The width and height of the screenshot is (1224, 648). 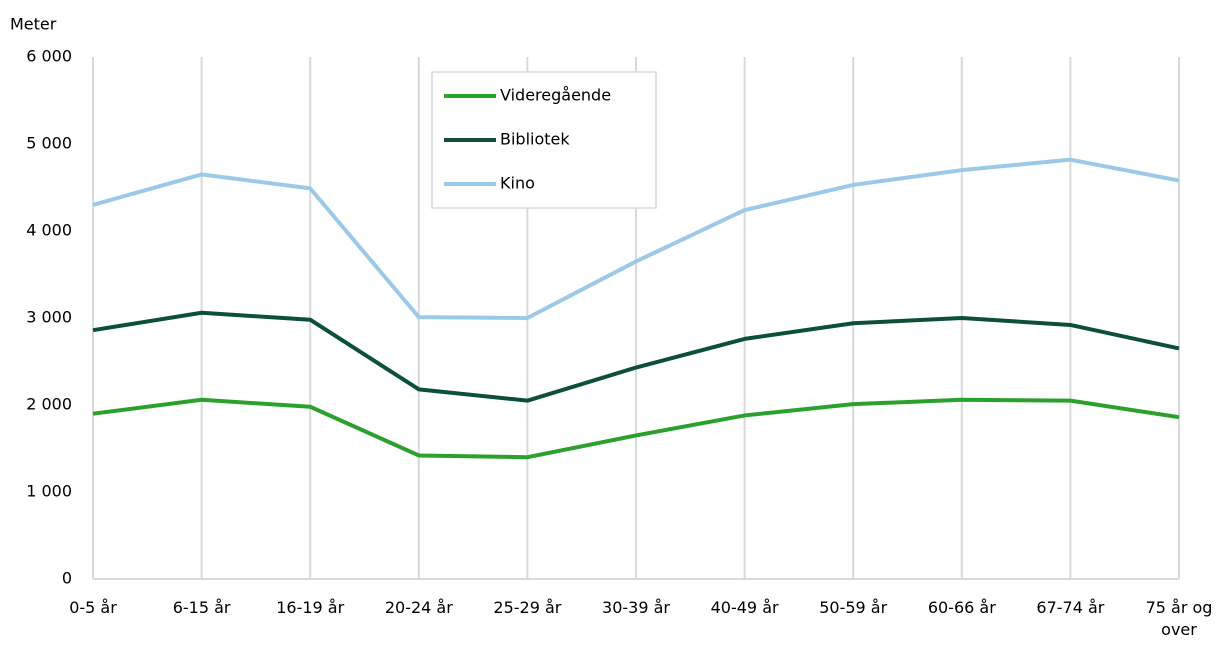 What do you see at coordinates (67, 578) in the screenshot?
I see `y-tick-label: 0` at bounding box center [67, 578].